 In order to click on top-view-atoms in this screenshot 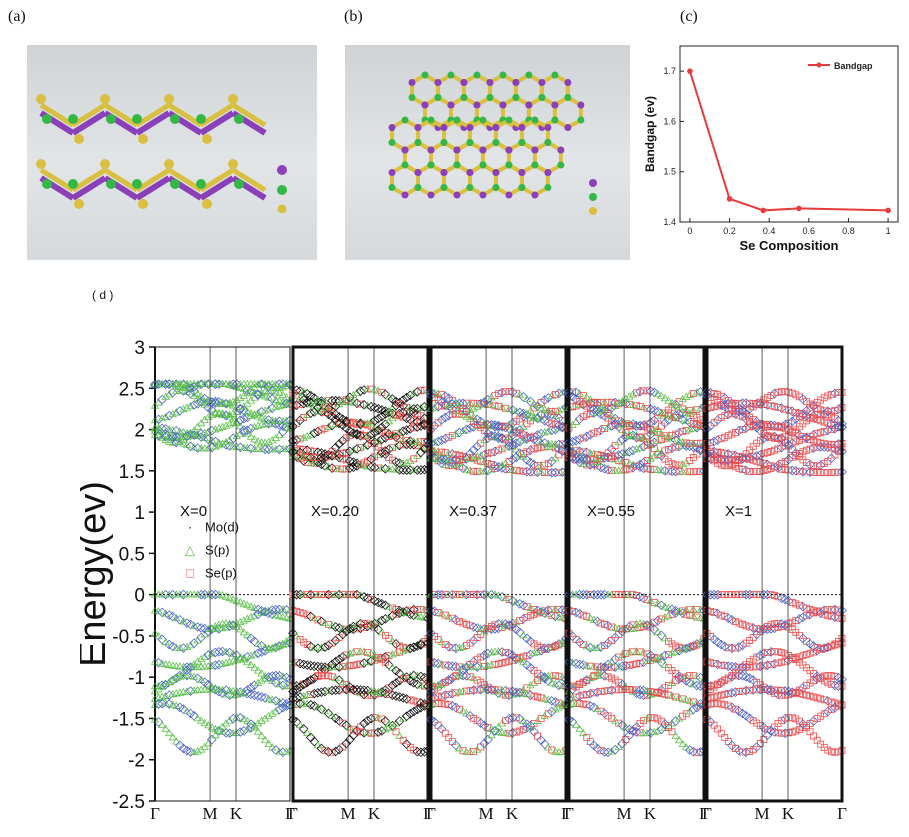, I will do `click(492, 143)`.